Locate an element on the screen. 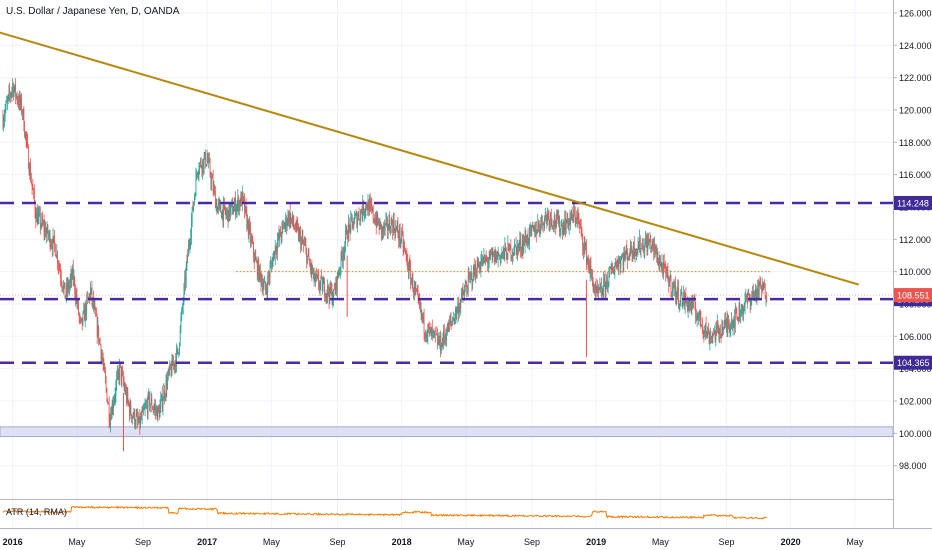 The width and height of the screenshot is (932, 550). x-tick-label: Sep is located at coordinates (726, 542).